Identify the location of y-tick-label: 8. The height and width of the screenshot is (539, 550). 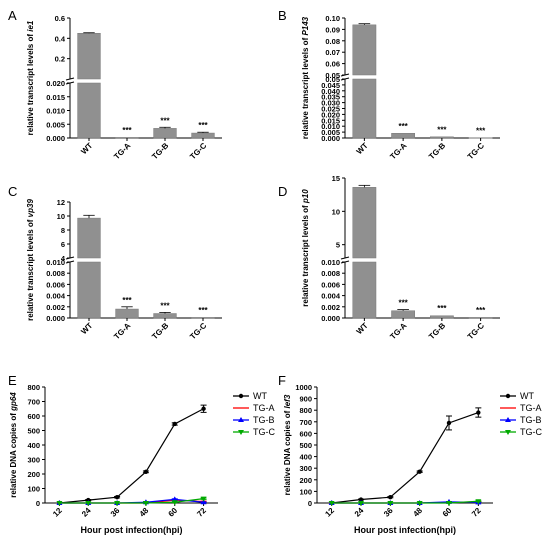
(63, 230).